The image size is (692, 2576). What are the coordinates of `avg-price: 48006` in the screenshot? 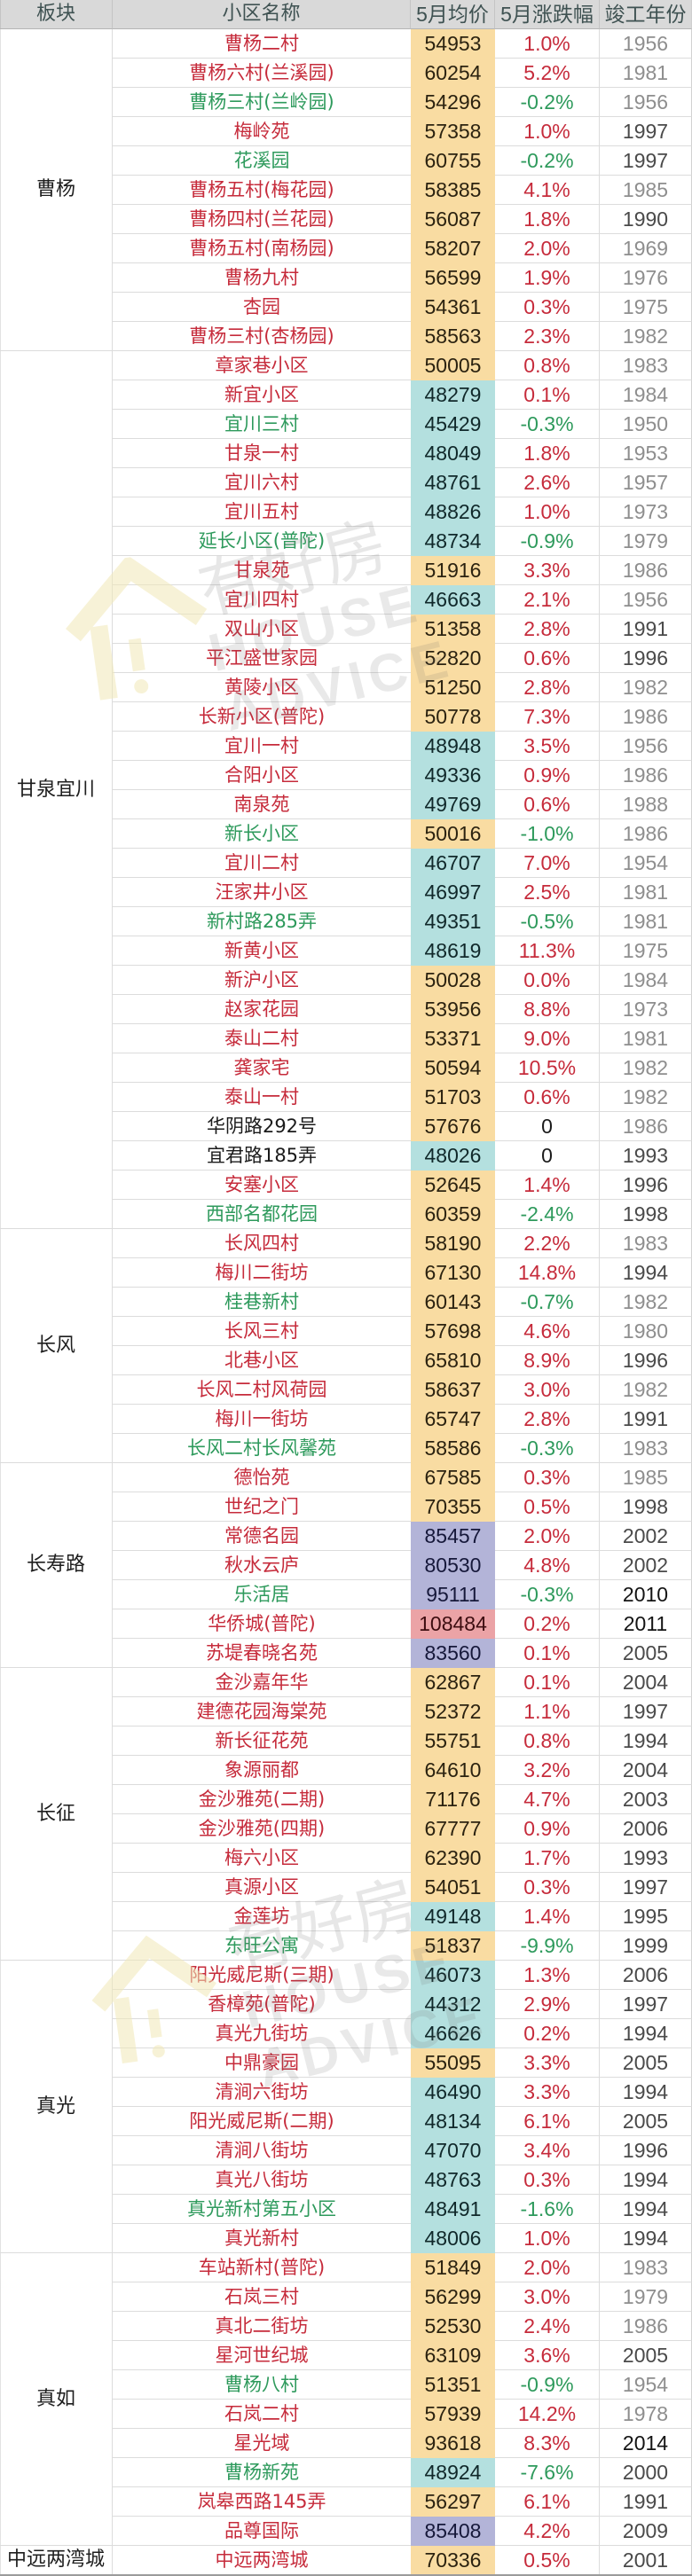 It's located at (453, 2238).